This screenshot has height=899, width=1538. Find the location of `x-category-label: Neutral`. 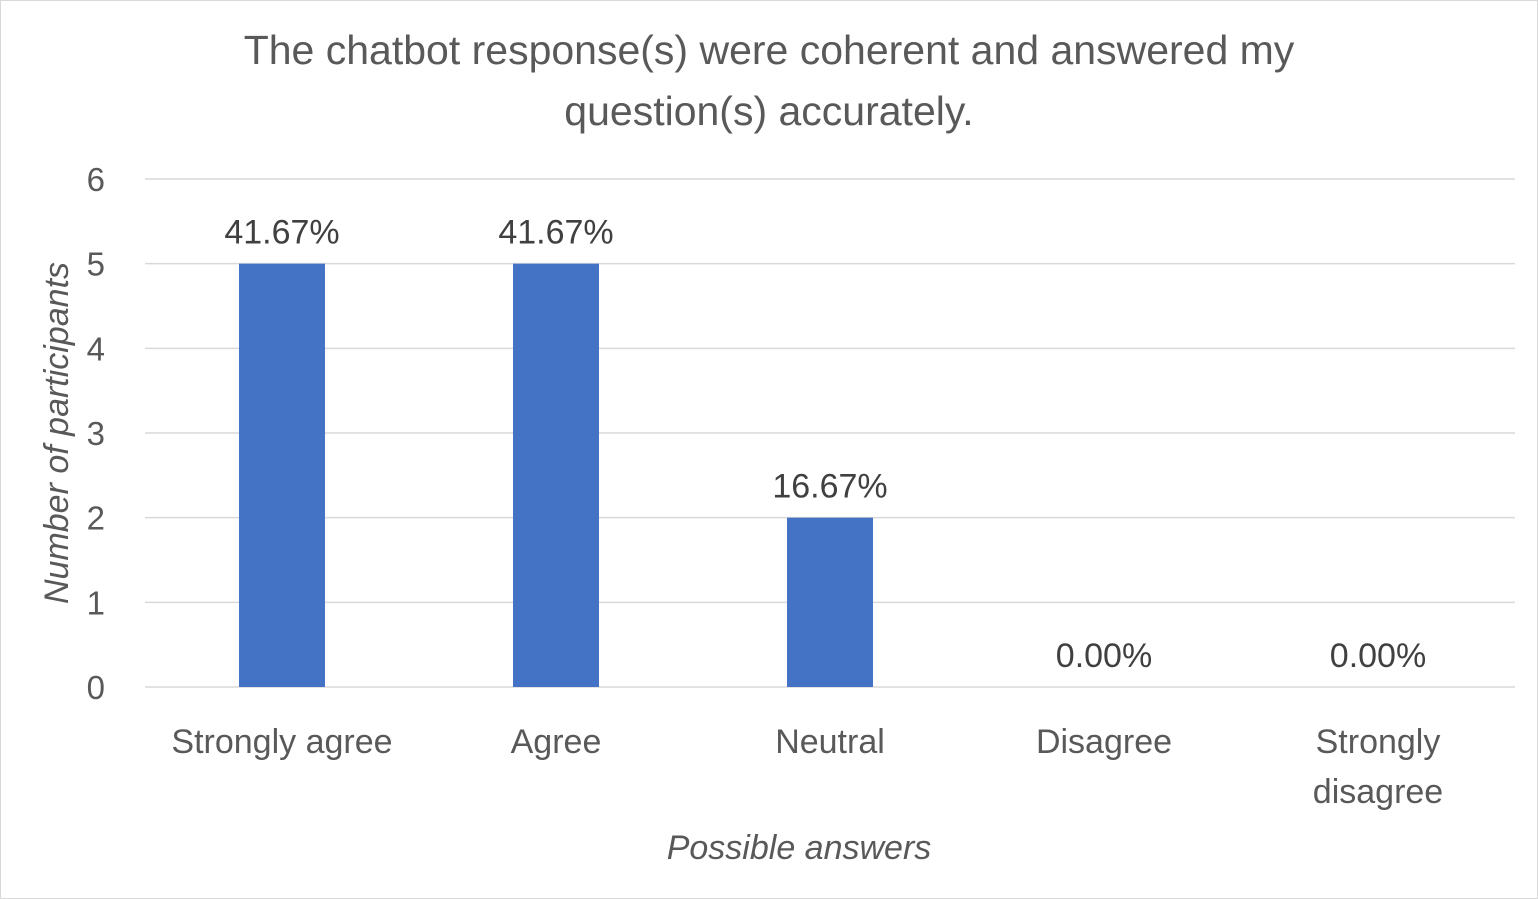

x-category-label: Neutral is located at coordinates (830, 742).